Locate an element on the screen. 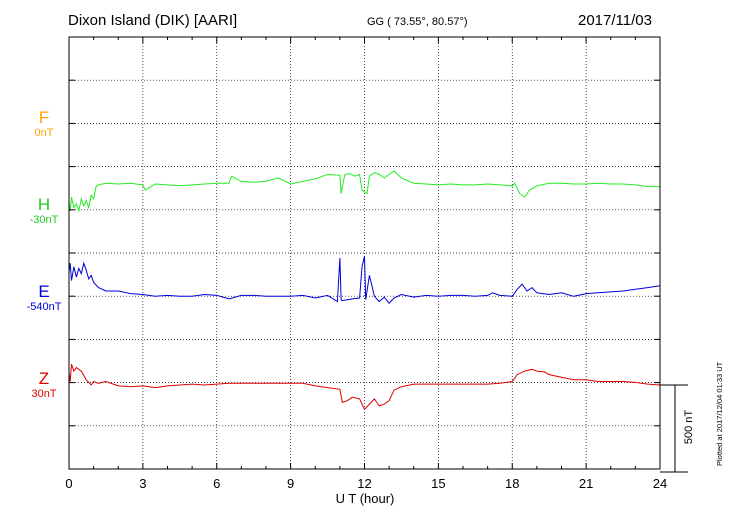 The image size is (730, 520). x-tick-label: 6 is located at coordinates (216, 483).